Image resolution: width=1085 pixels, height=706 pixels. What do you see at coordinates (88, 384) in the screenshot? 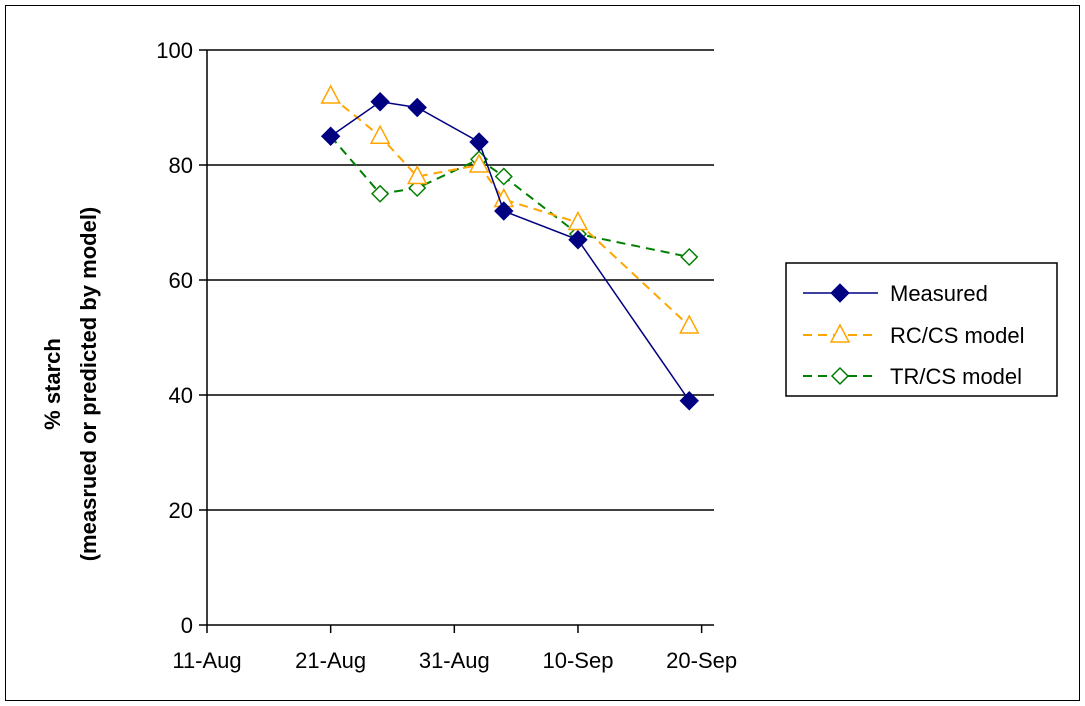
I see `y-axis-title-line-2: (measrued or predicted by model)` at bounding box center [88, 384].